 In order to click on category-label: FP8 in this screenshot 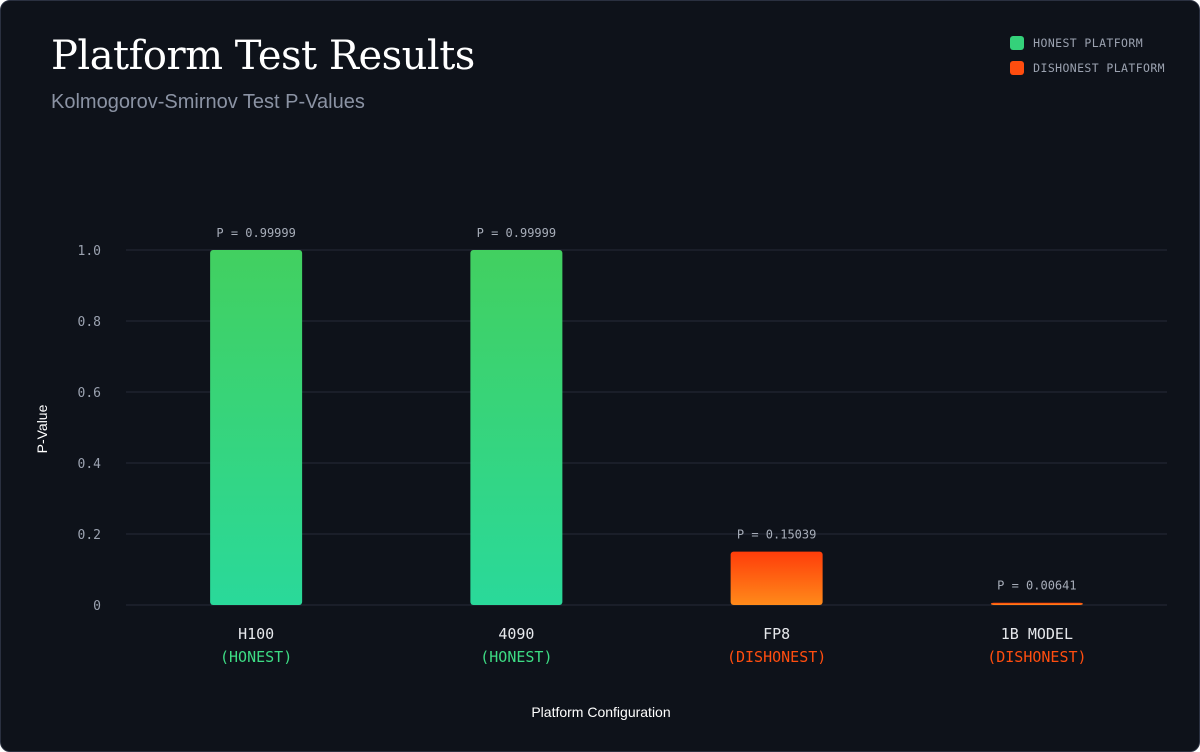, I will do `click(776, 634)`.